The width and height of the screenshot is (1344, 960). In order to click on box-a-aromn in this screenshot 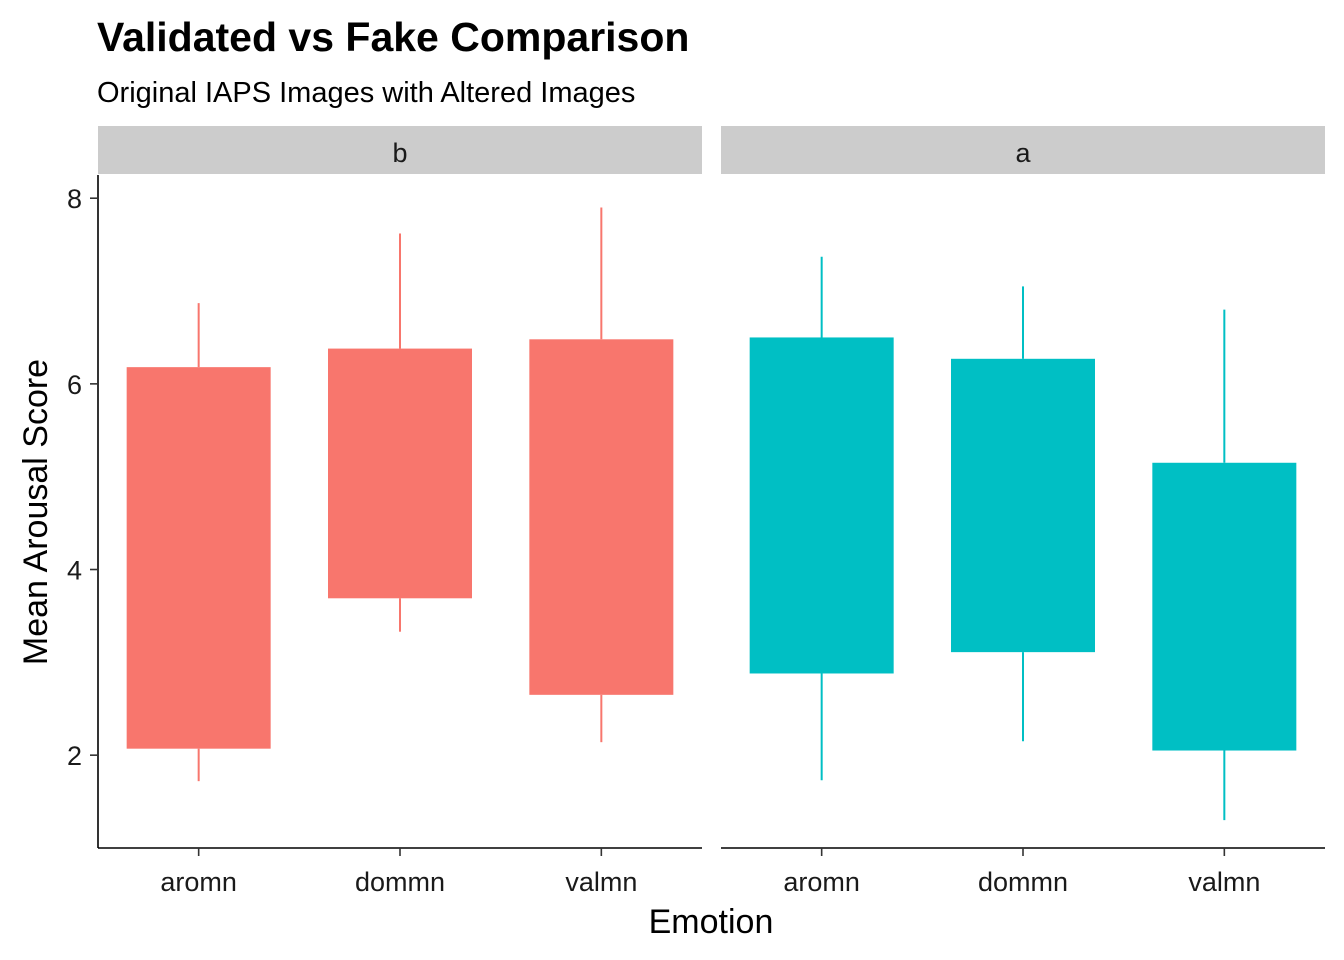, I will do `click(821, 518)`.